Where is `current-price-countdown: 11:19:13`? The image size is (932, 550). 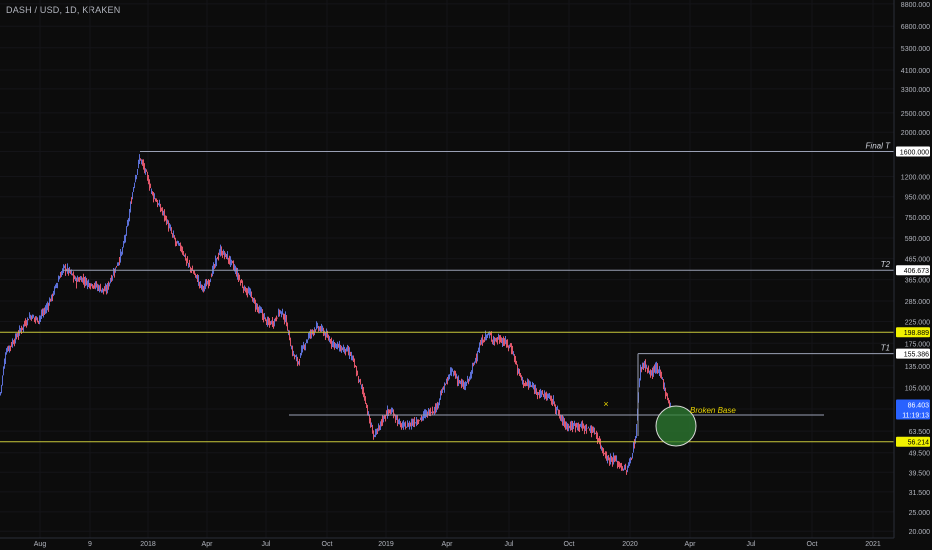 current-price-countdown: 11:19:13 is located at coordinates (915, 415).